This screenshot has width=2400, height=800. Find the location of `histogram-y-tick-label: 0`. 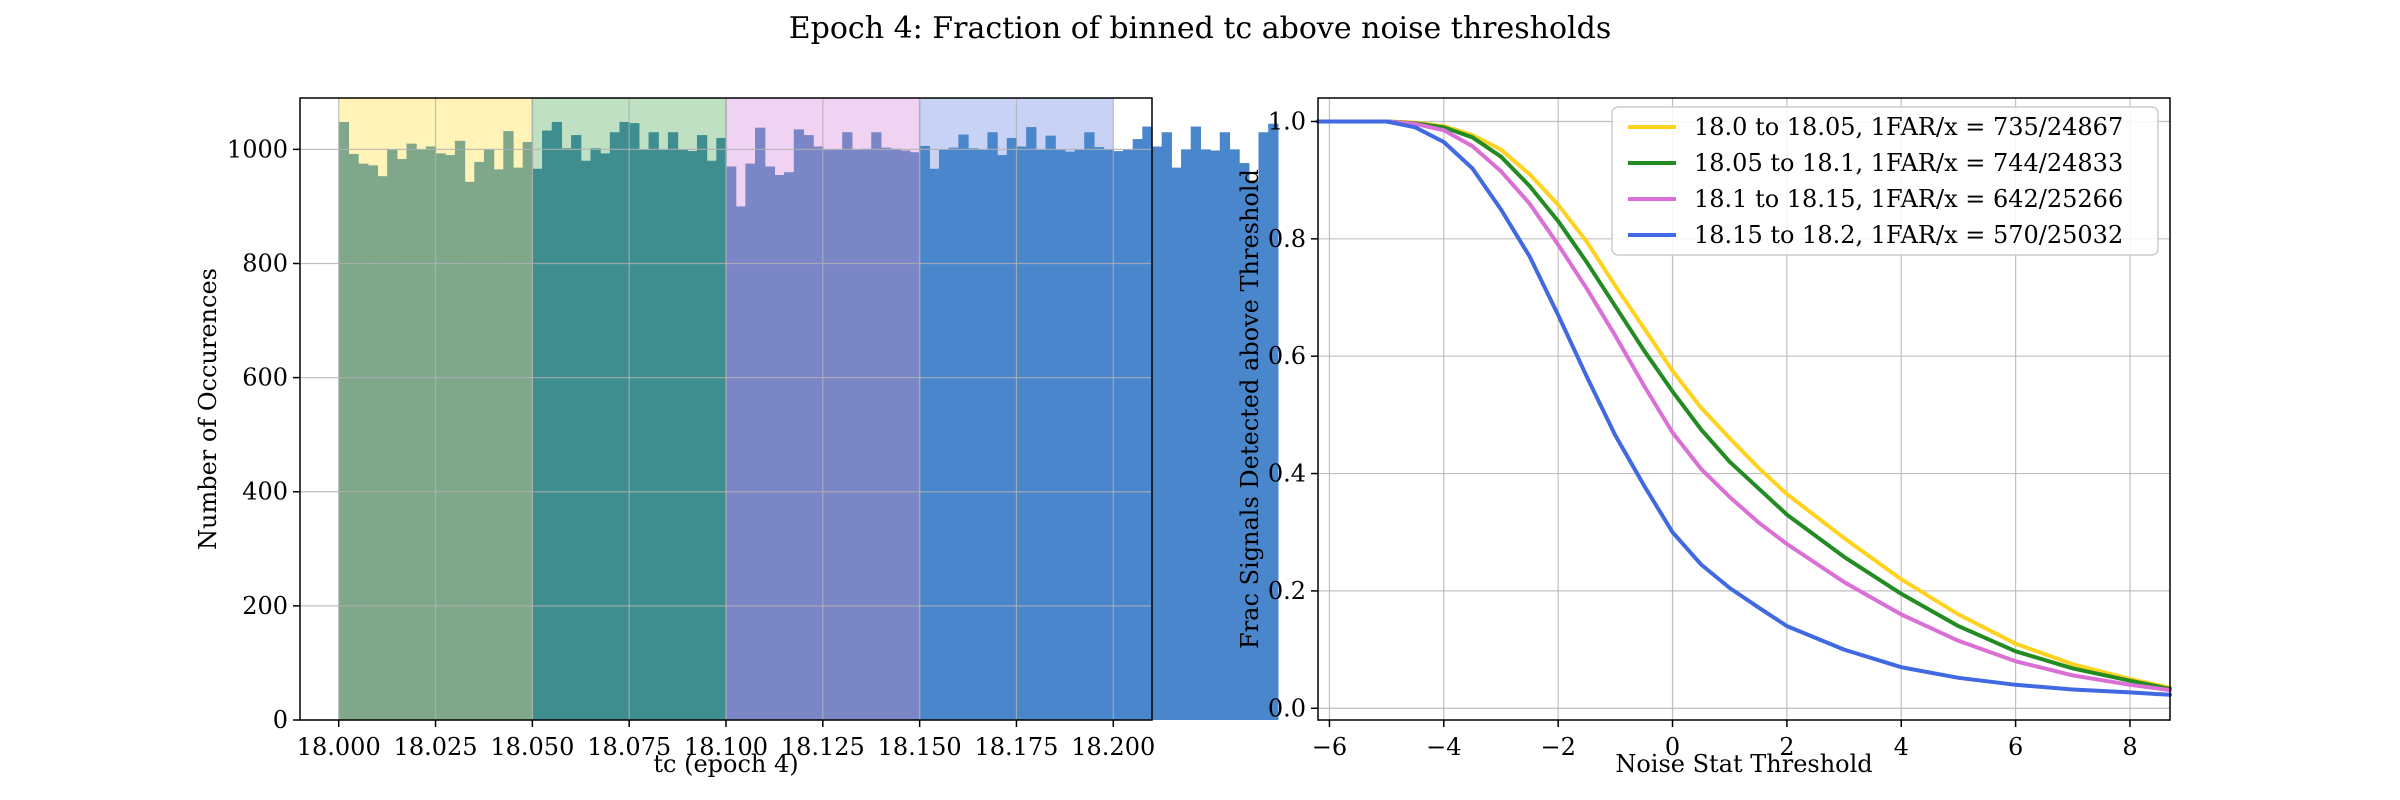

histogram-y-tick-label: 0 is located at coordinates (280, 720).